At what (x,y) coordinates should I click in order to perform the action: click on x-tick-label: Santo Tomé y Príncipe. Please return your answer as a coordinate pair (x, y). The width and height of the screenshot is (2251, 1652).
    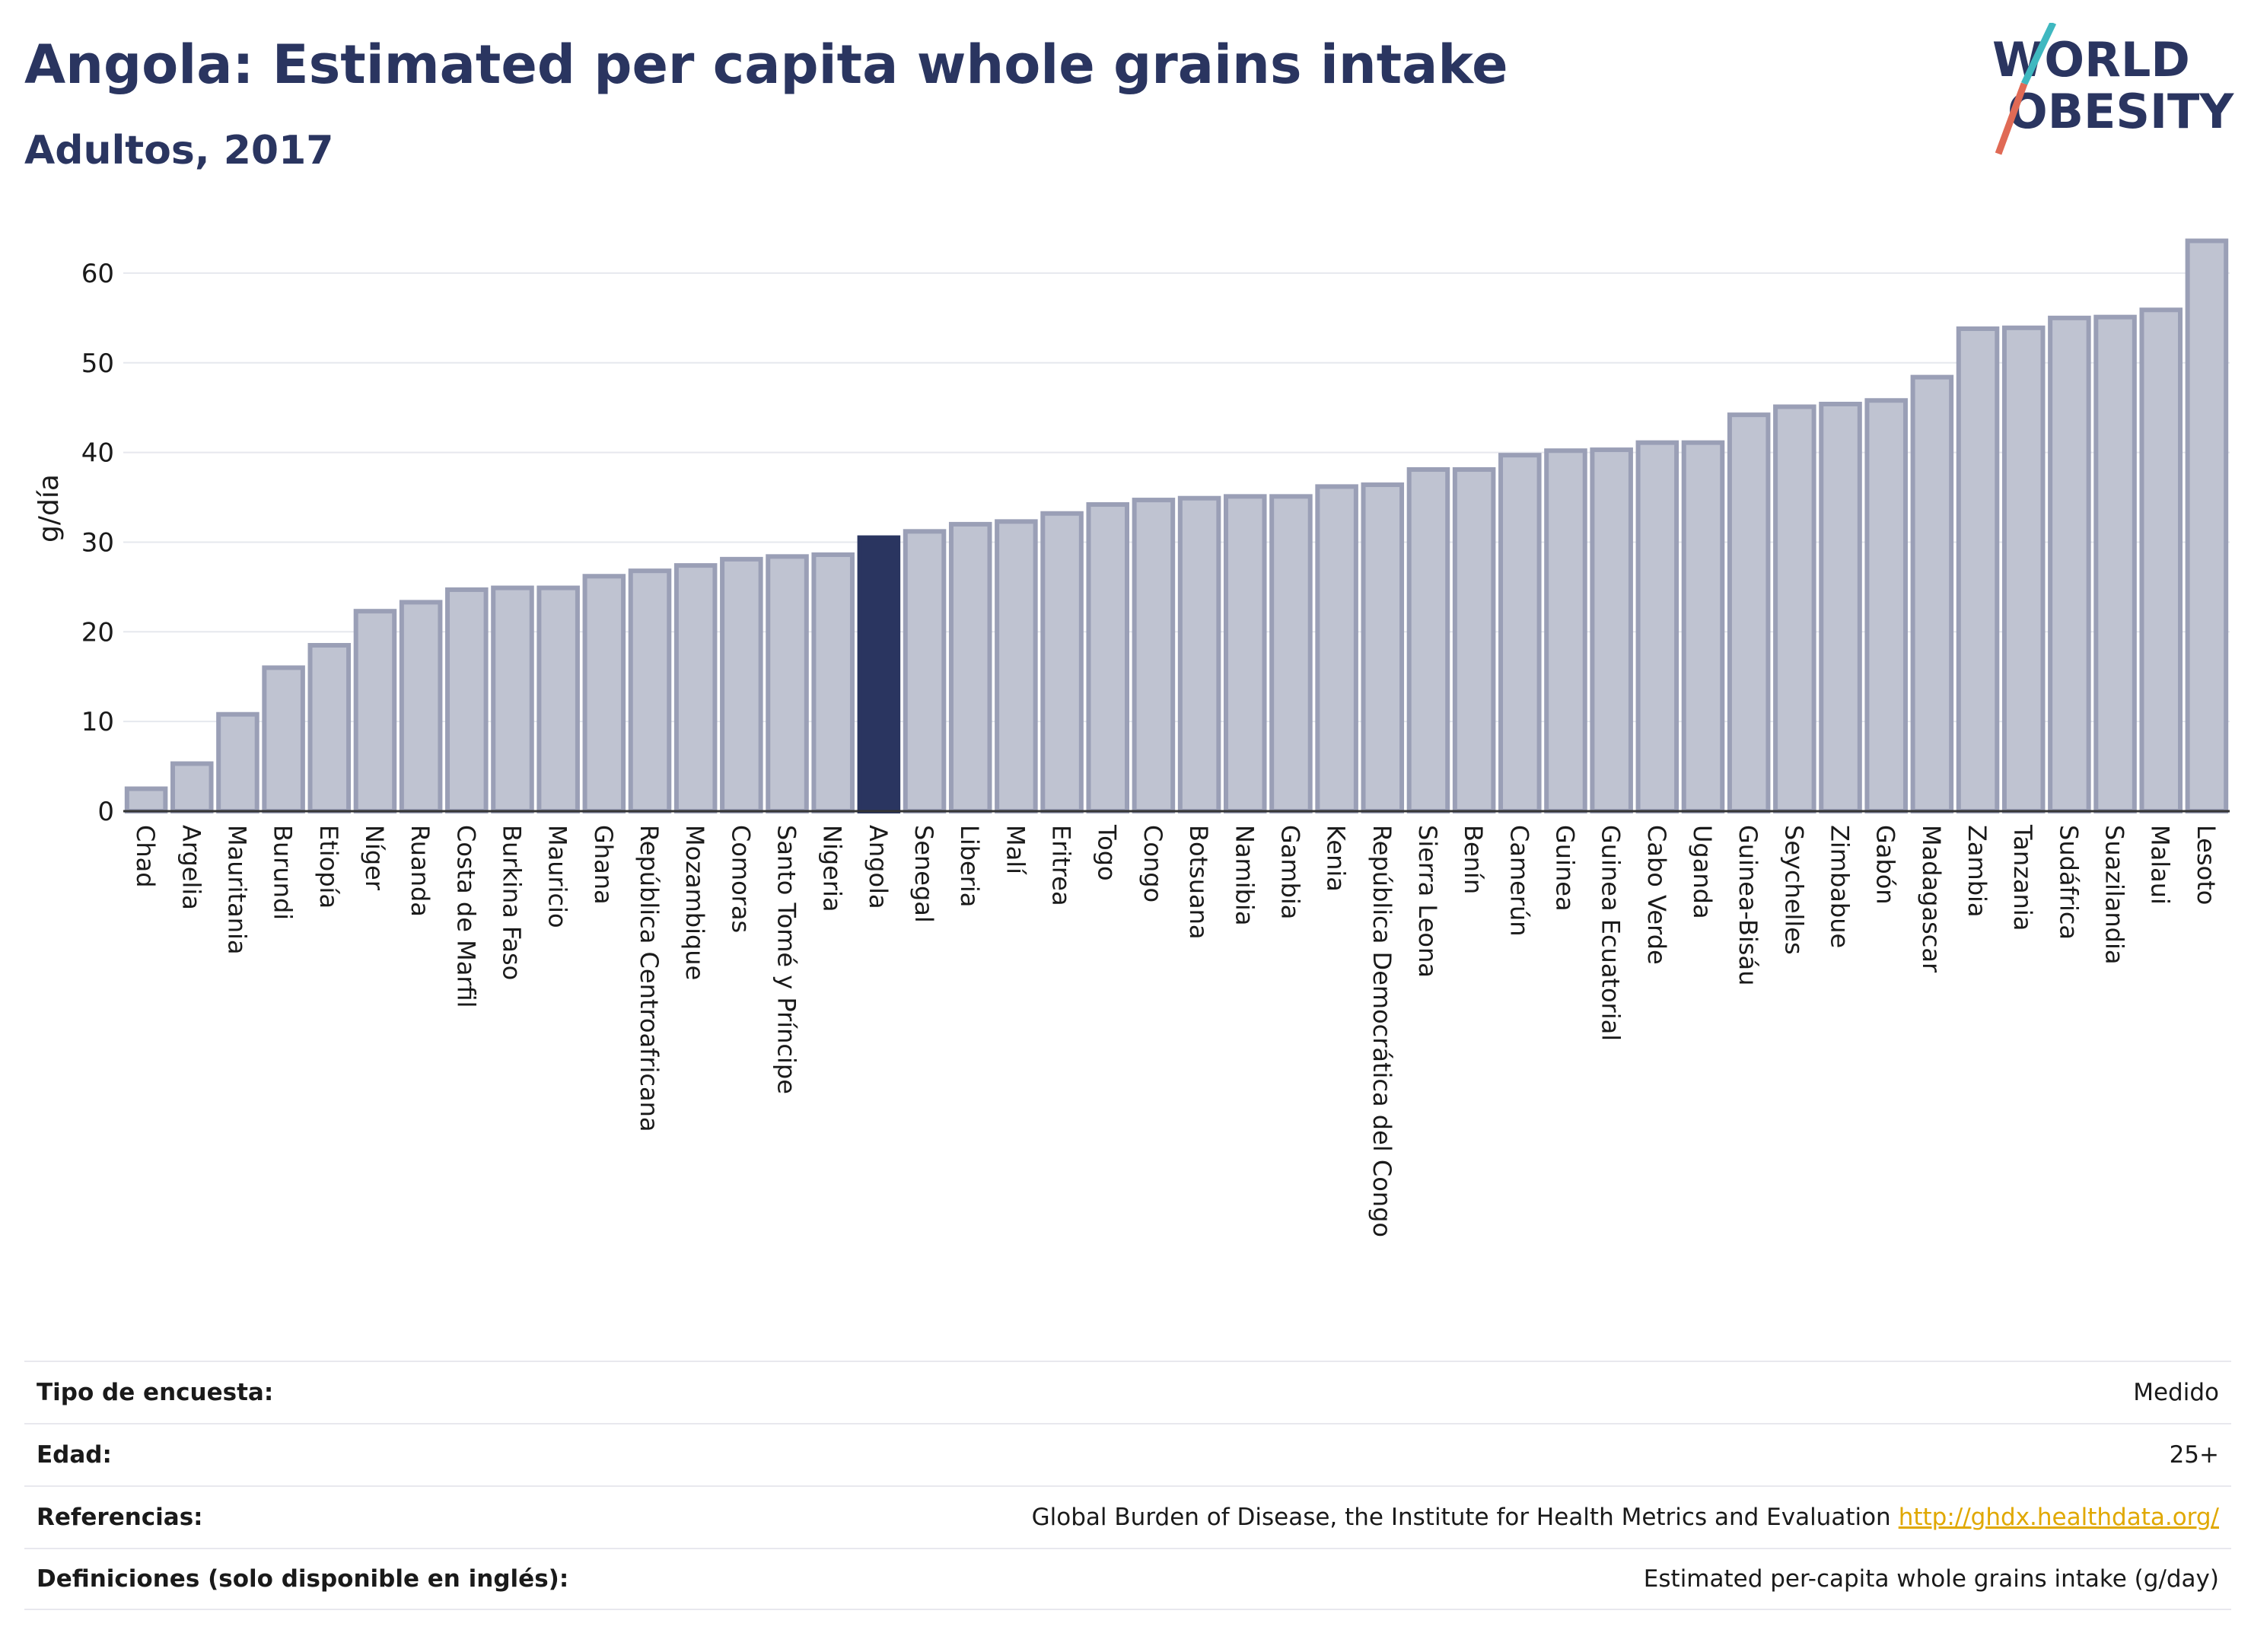
    Looking at the image, I should click on (786, 959).